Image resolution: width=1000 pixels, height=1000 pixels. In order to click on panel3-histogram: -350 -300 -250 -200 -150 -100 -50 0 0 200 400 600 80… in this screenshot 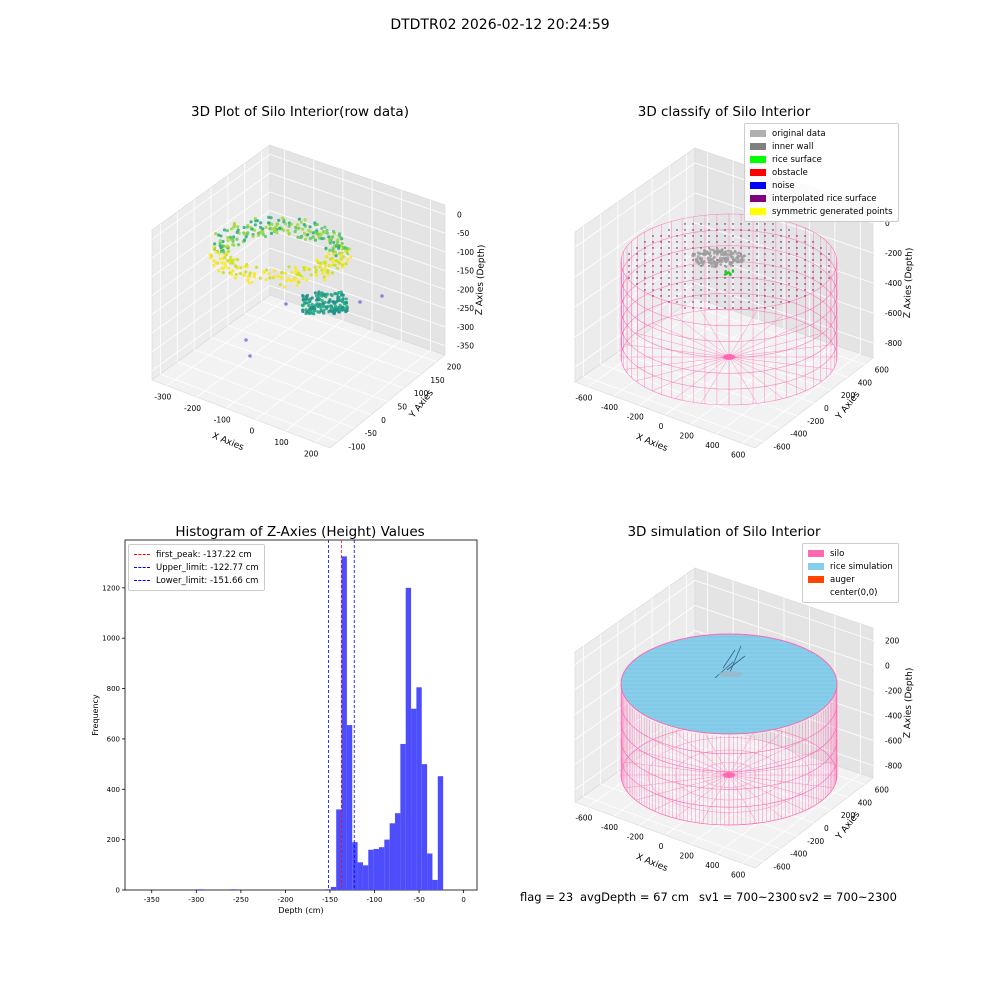, I will do `click(284, 727)`.